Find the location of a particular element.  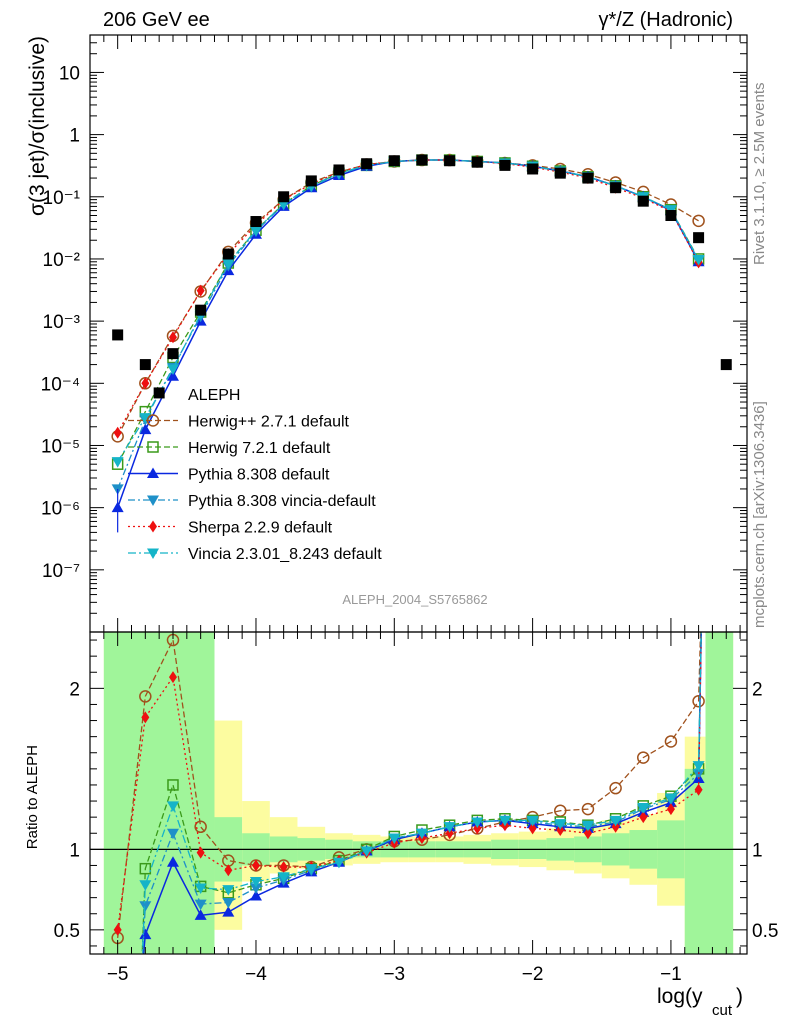

x-axis-label-close: ) is located at coordinates (739, 996).